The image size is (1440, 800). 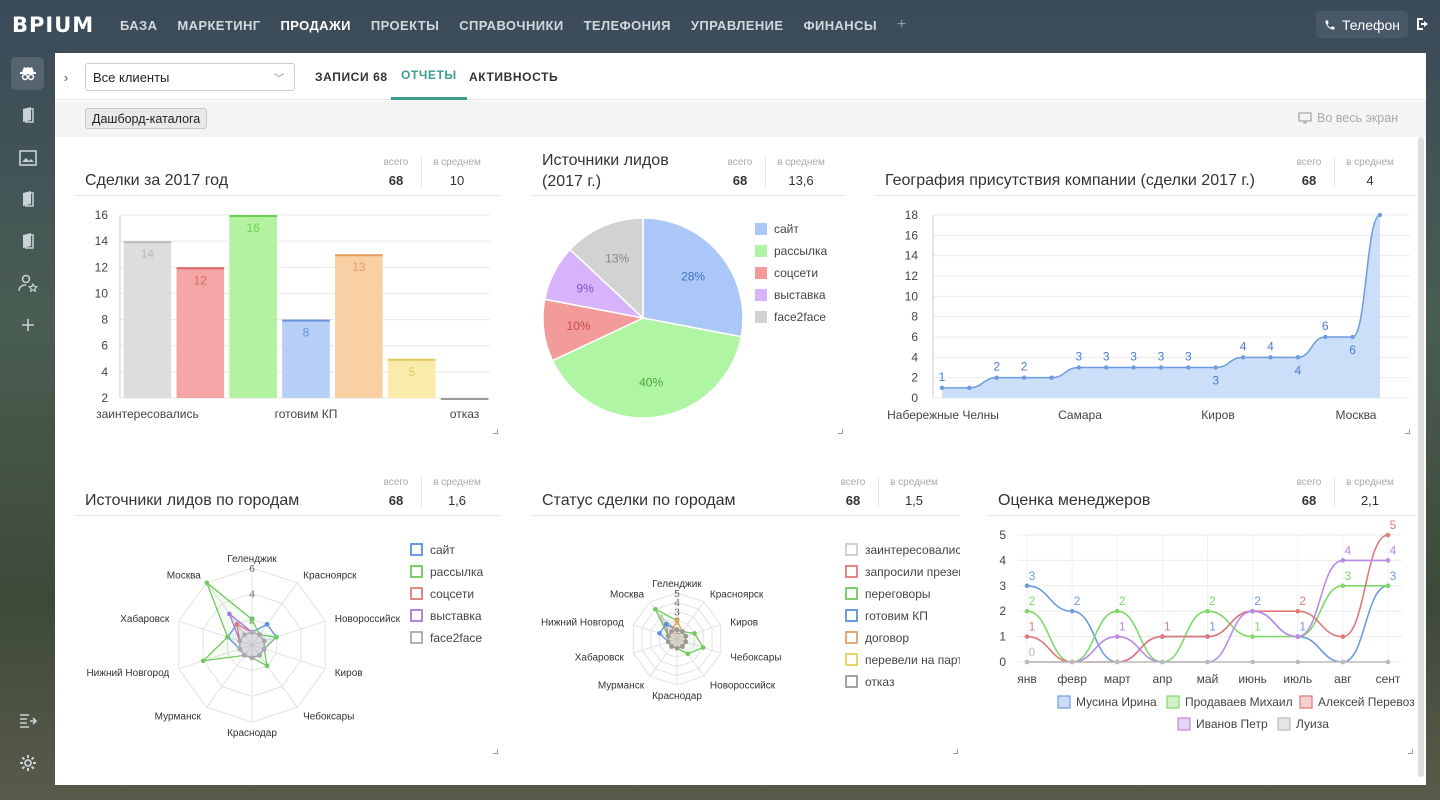 What do you see at coordinates (1032, 652) in the screenshot?
I see `data-label: 0` at bounding box center [1032, 652].